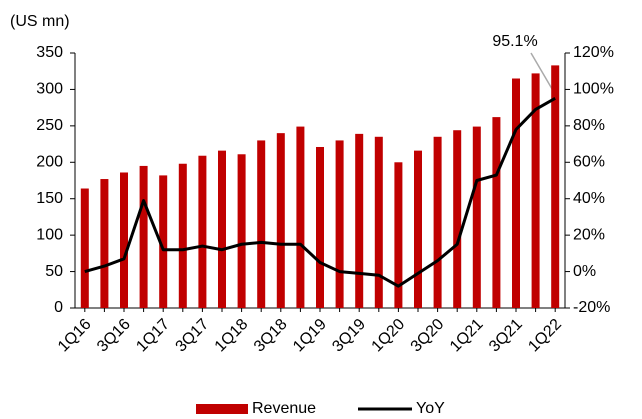 The width and height of the screenshot is (642, 419). I want to click on y-tick-label: 300, so click(49, 89).